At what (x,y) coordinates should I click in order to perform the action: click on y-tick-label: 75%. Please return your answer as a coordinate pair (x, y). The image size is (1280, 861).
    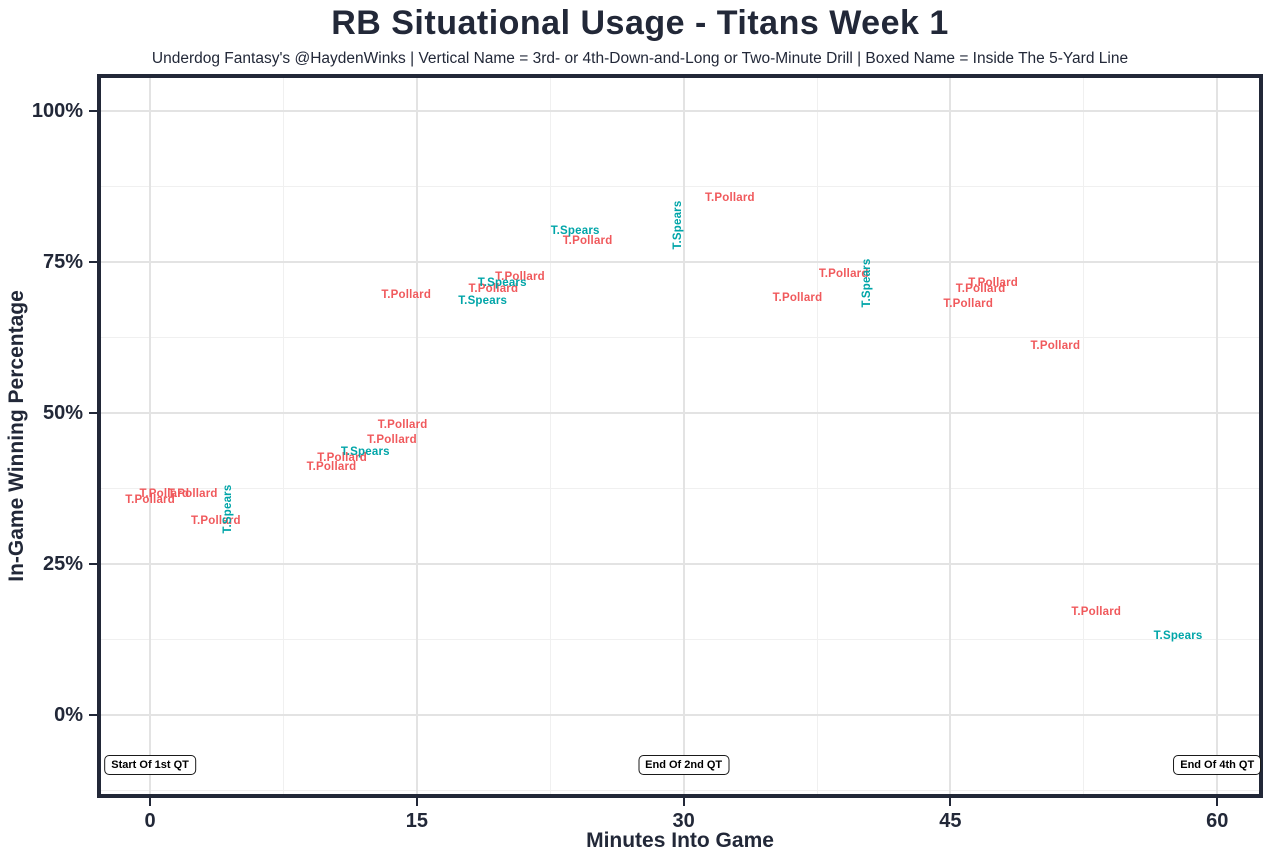
    Looking at the image, I should click on (62, 261).